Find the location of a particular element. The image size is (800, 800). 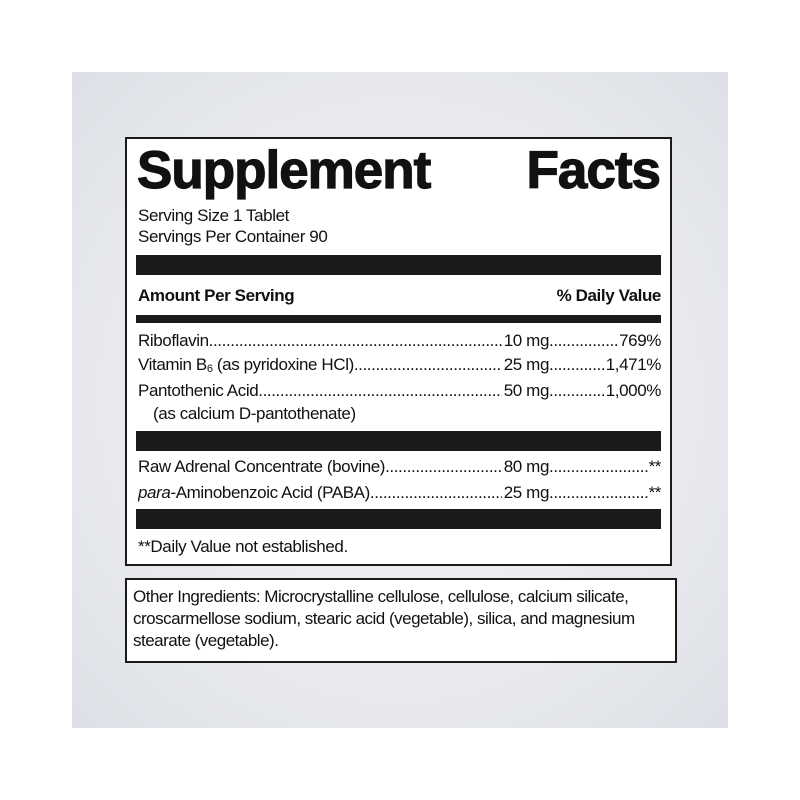

nutrient-name: para-Aminobenzoic Acid (PABA) is located at coordinates (254, 492).